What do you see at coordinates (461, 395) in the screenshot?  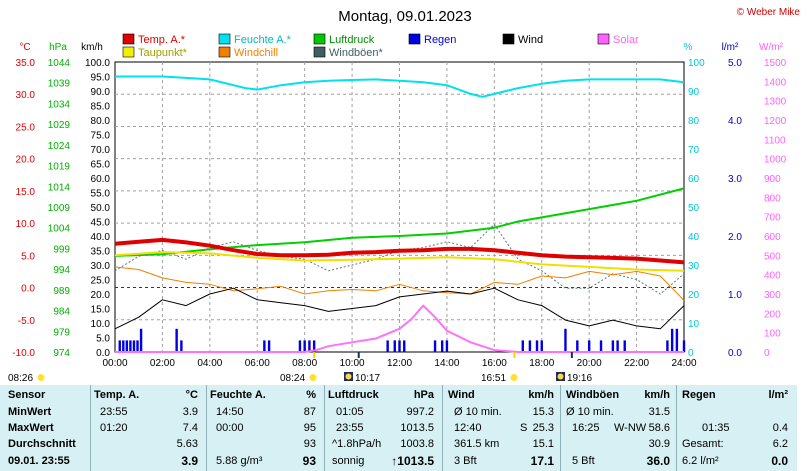 I see `wind-header: Wind` at bounding box center [461, 395].